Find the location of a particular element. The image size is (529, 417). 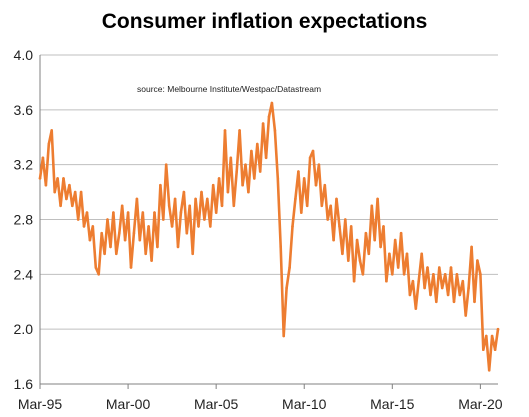

x-tick-label: Mar-20 is located at coordinates (480, 404).